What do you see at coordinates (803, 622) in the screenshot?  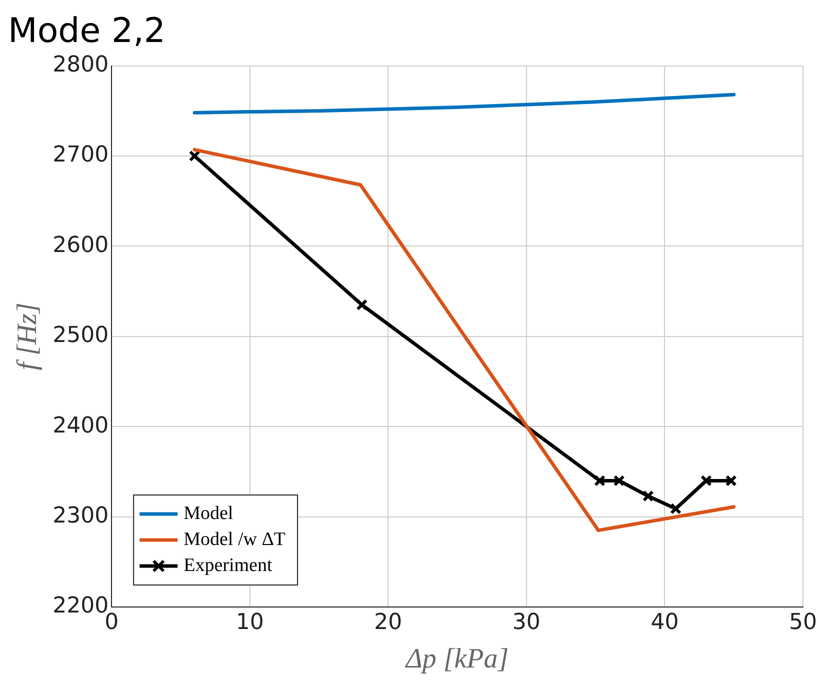 I see `x-tick-label: 50` at bounding box center [803, 622].